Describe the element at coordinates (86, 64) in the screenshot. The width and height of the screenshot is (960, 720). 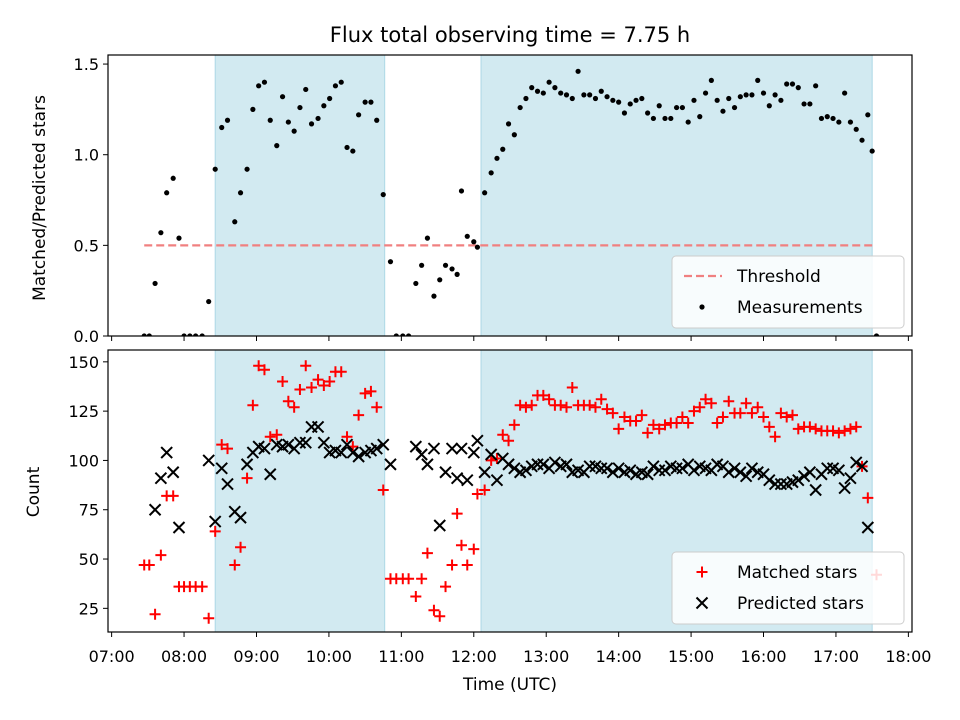
I see `y-tick-label: 1.5` at that location.